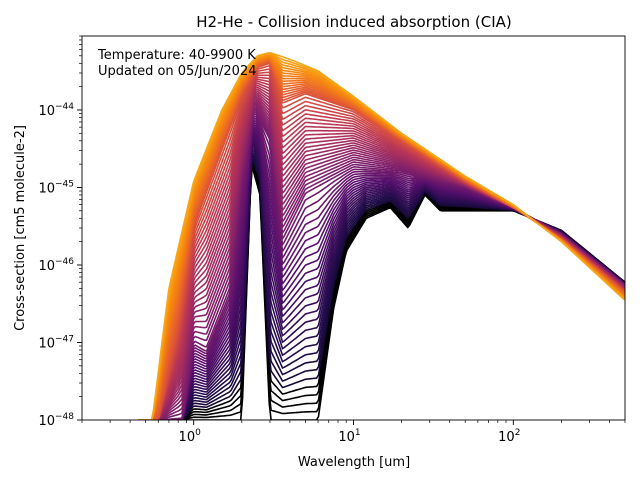 This screenshot has width=640, height=480. I want to click on annotation-temperature: Temperature: 40-9900 K, so click(176, 55).